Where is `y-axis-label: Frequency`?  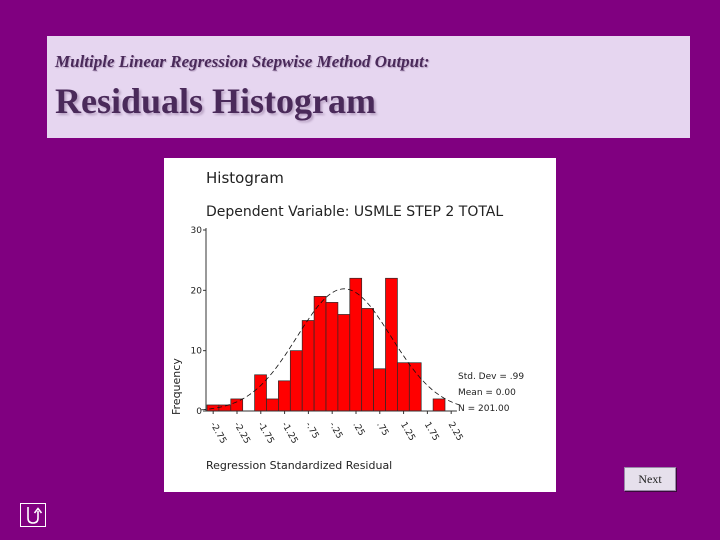
y-axis-label: Frequency is located at coordinates (176, 386).